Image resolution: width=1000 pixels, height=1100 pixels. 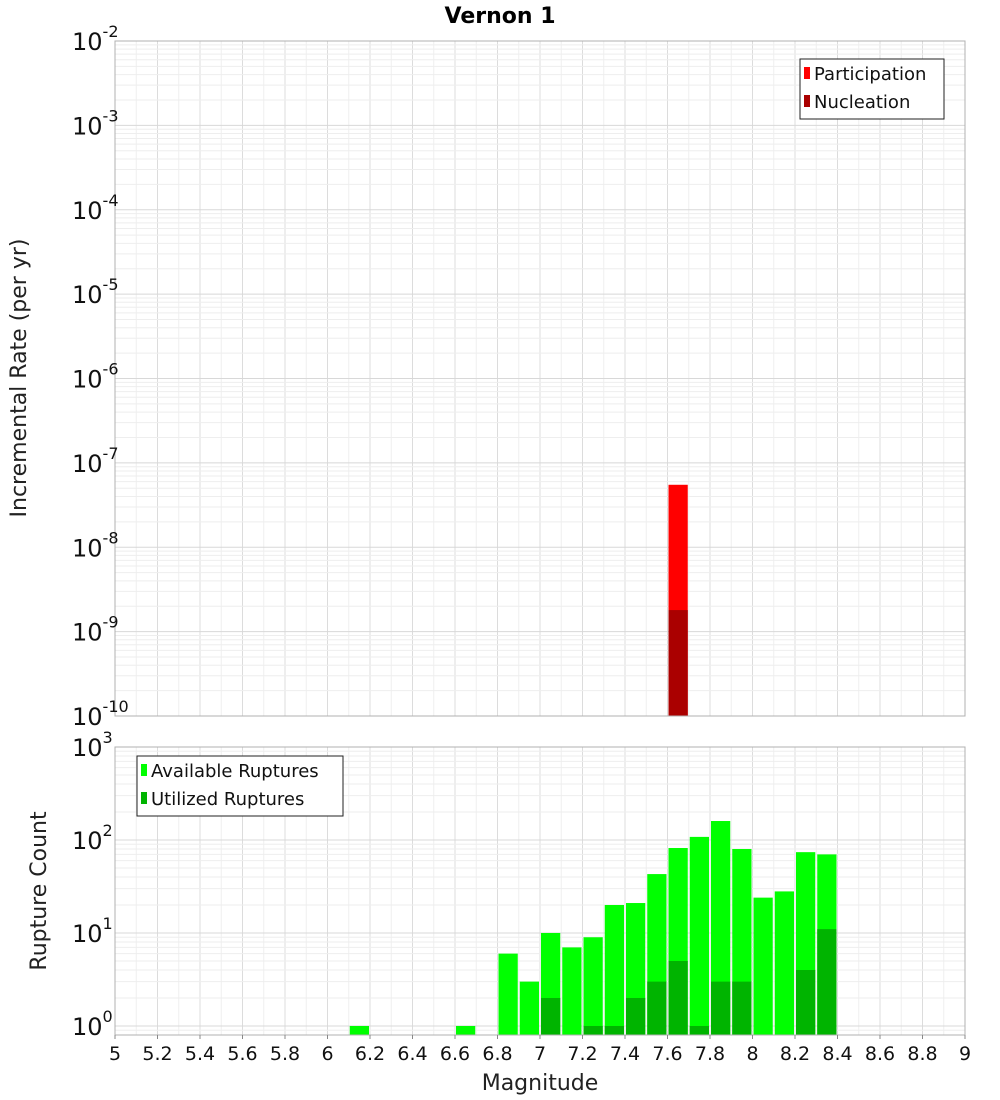 What do you see at coordinates (412, 1054) in the screenshot?
I see `x-tick-label: 6.4` at bounding box center [412, 1054].